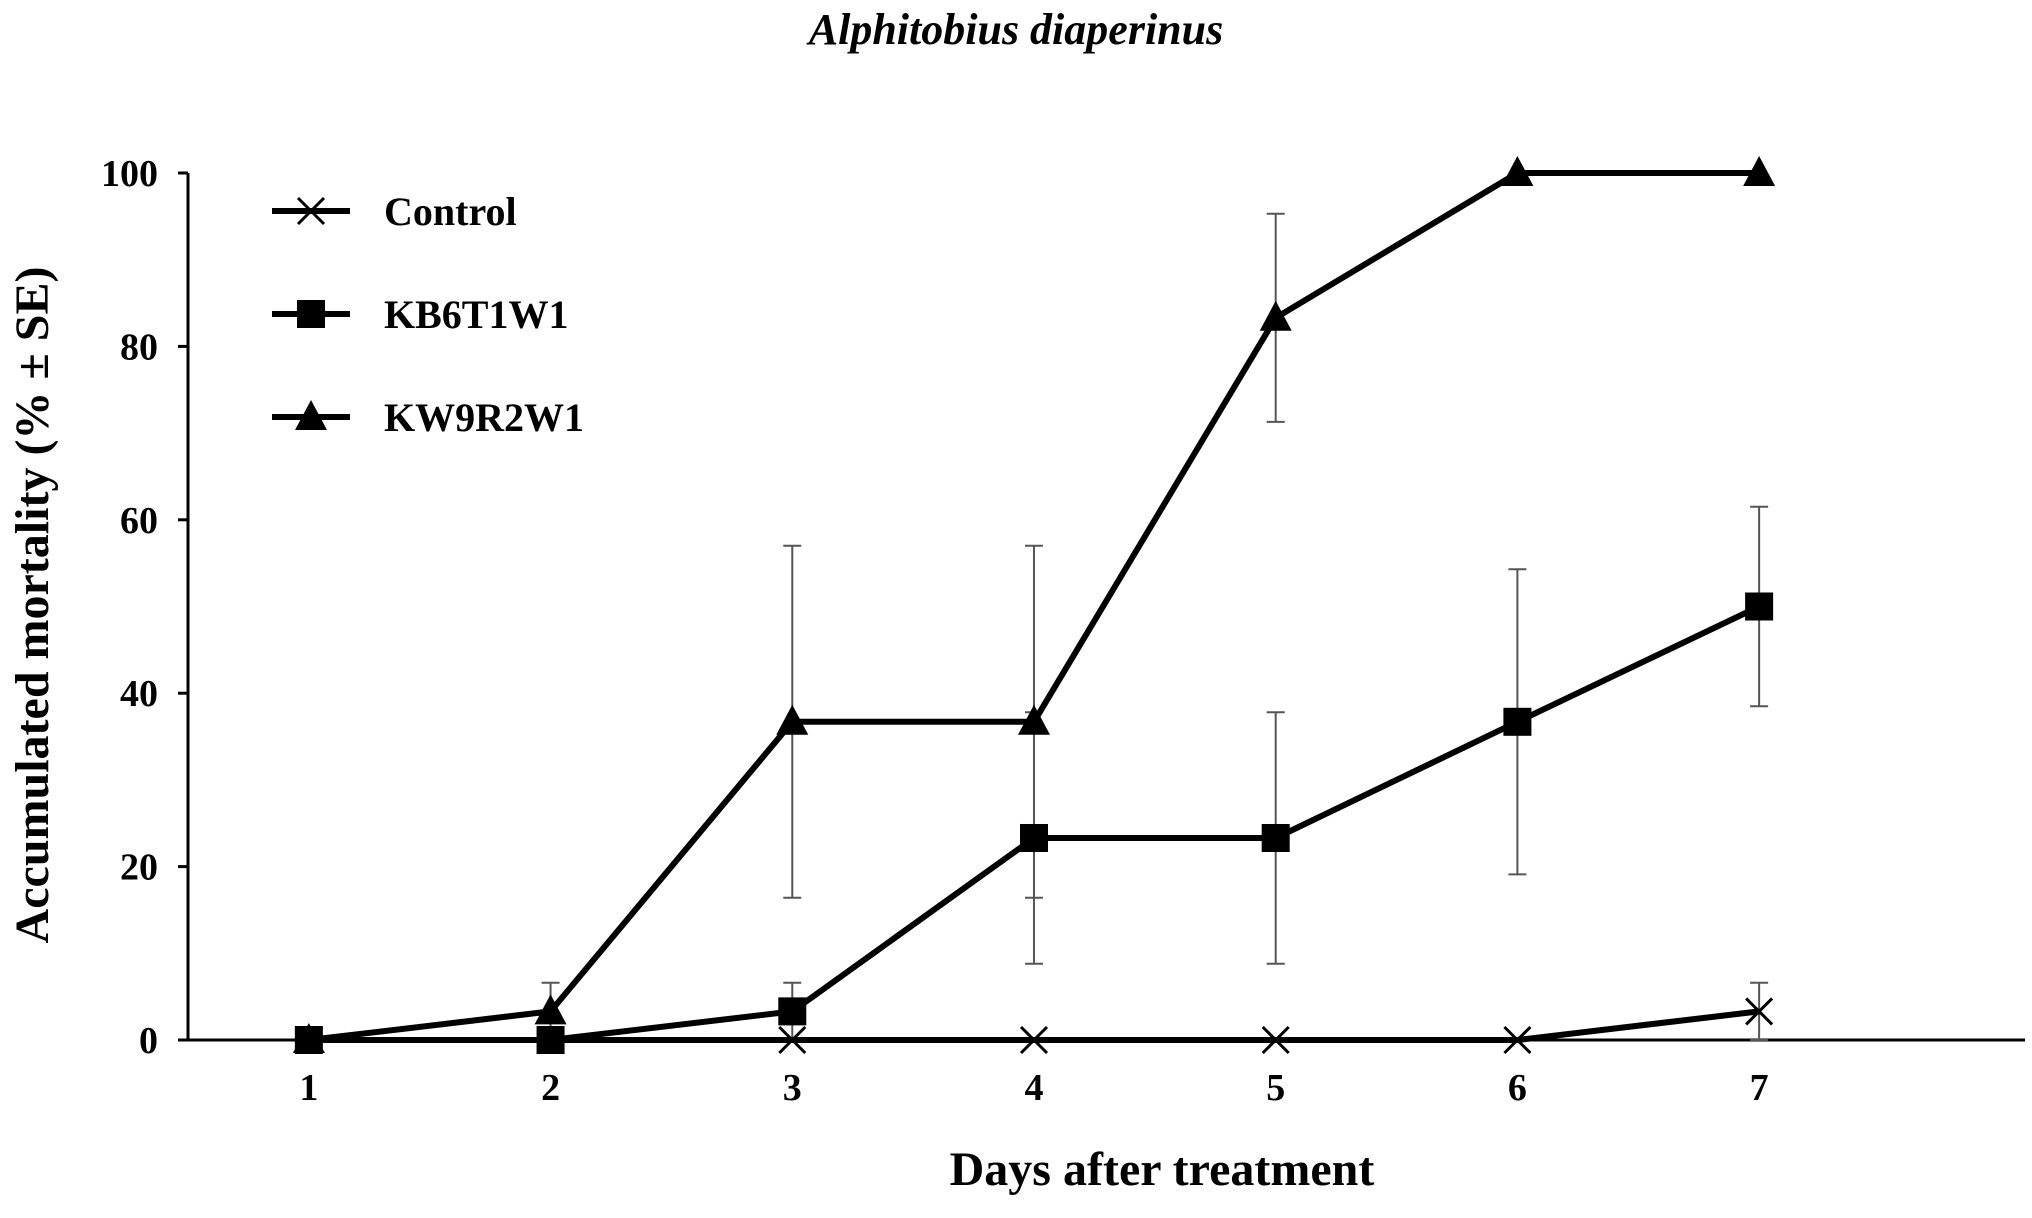 This screenshot has height=1218, width=2032. What do you see at coordinates (1014, 29) in the screenshot?
I see `chart-title: Alphitobius diaperinus` at bounding box center [1014, 29].